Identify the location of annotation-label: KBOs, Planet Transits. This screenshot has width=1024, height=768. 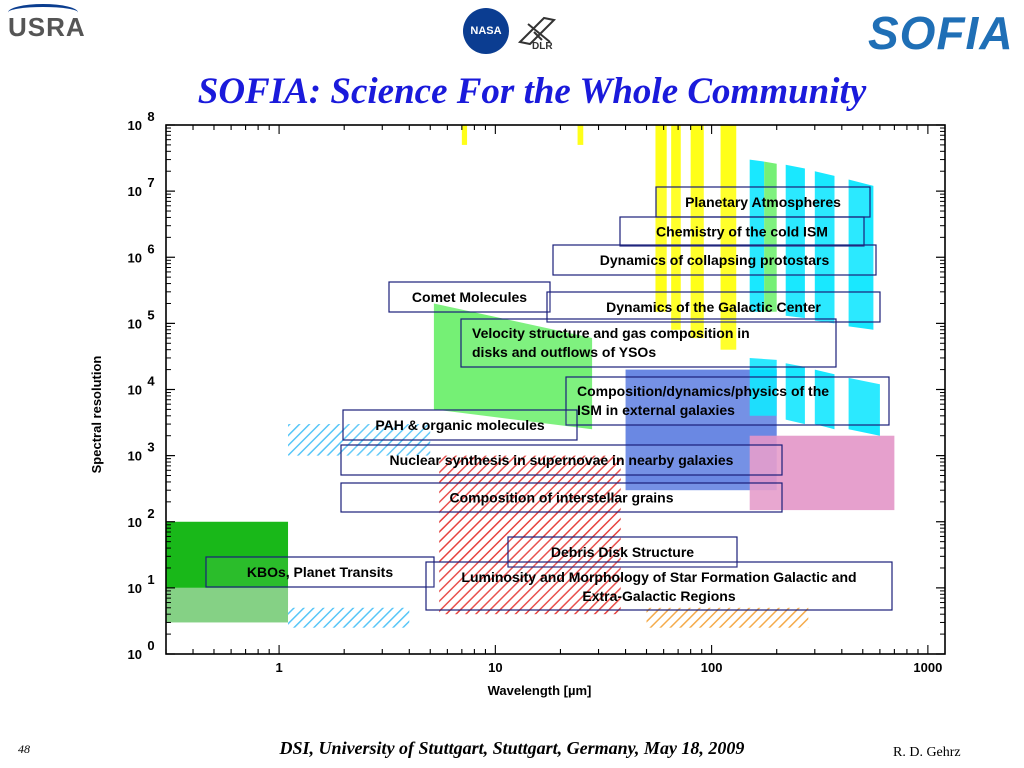
(320, 572).